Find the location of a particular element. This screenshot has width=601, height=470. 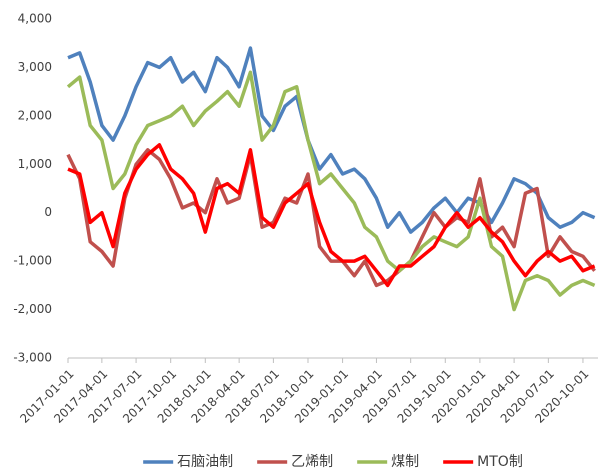

legend-label: 煤制 is located at coordinates (405, 462).